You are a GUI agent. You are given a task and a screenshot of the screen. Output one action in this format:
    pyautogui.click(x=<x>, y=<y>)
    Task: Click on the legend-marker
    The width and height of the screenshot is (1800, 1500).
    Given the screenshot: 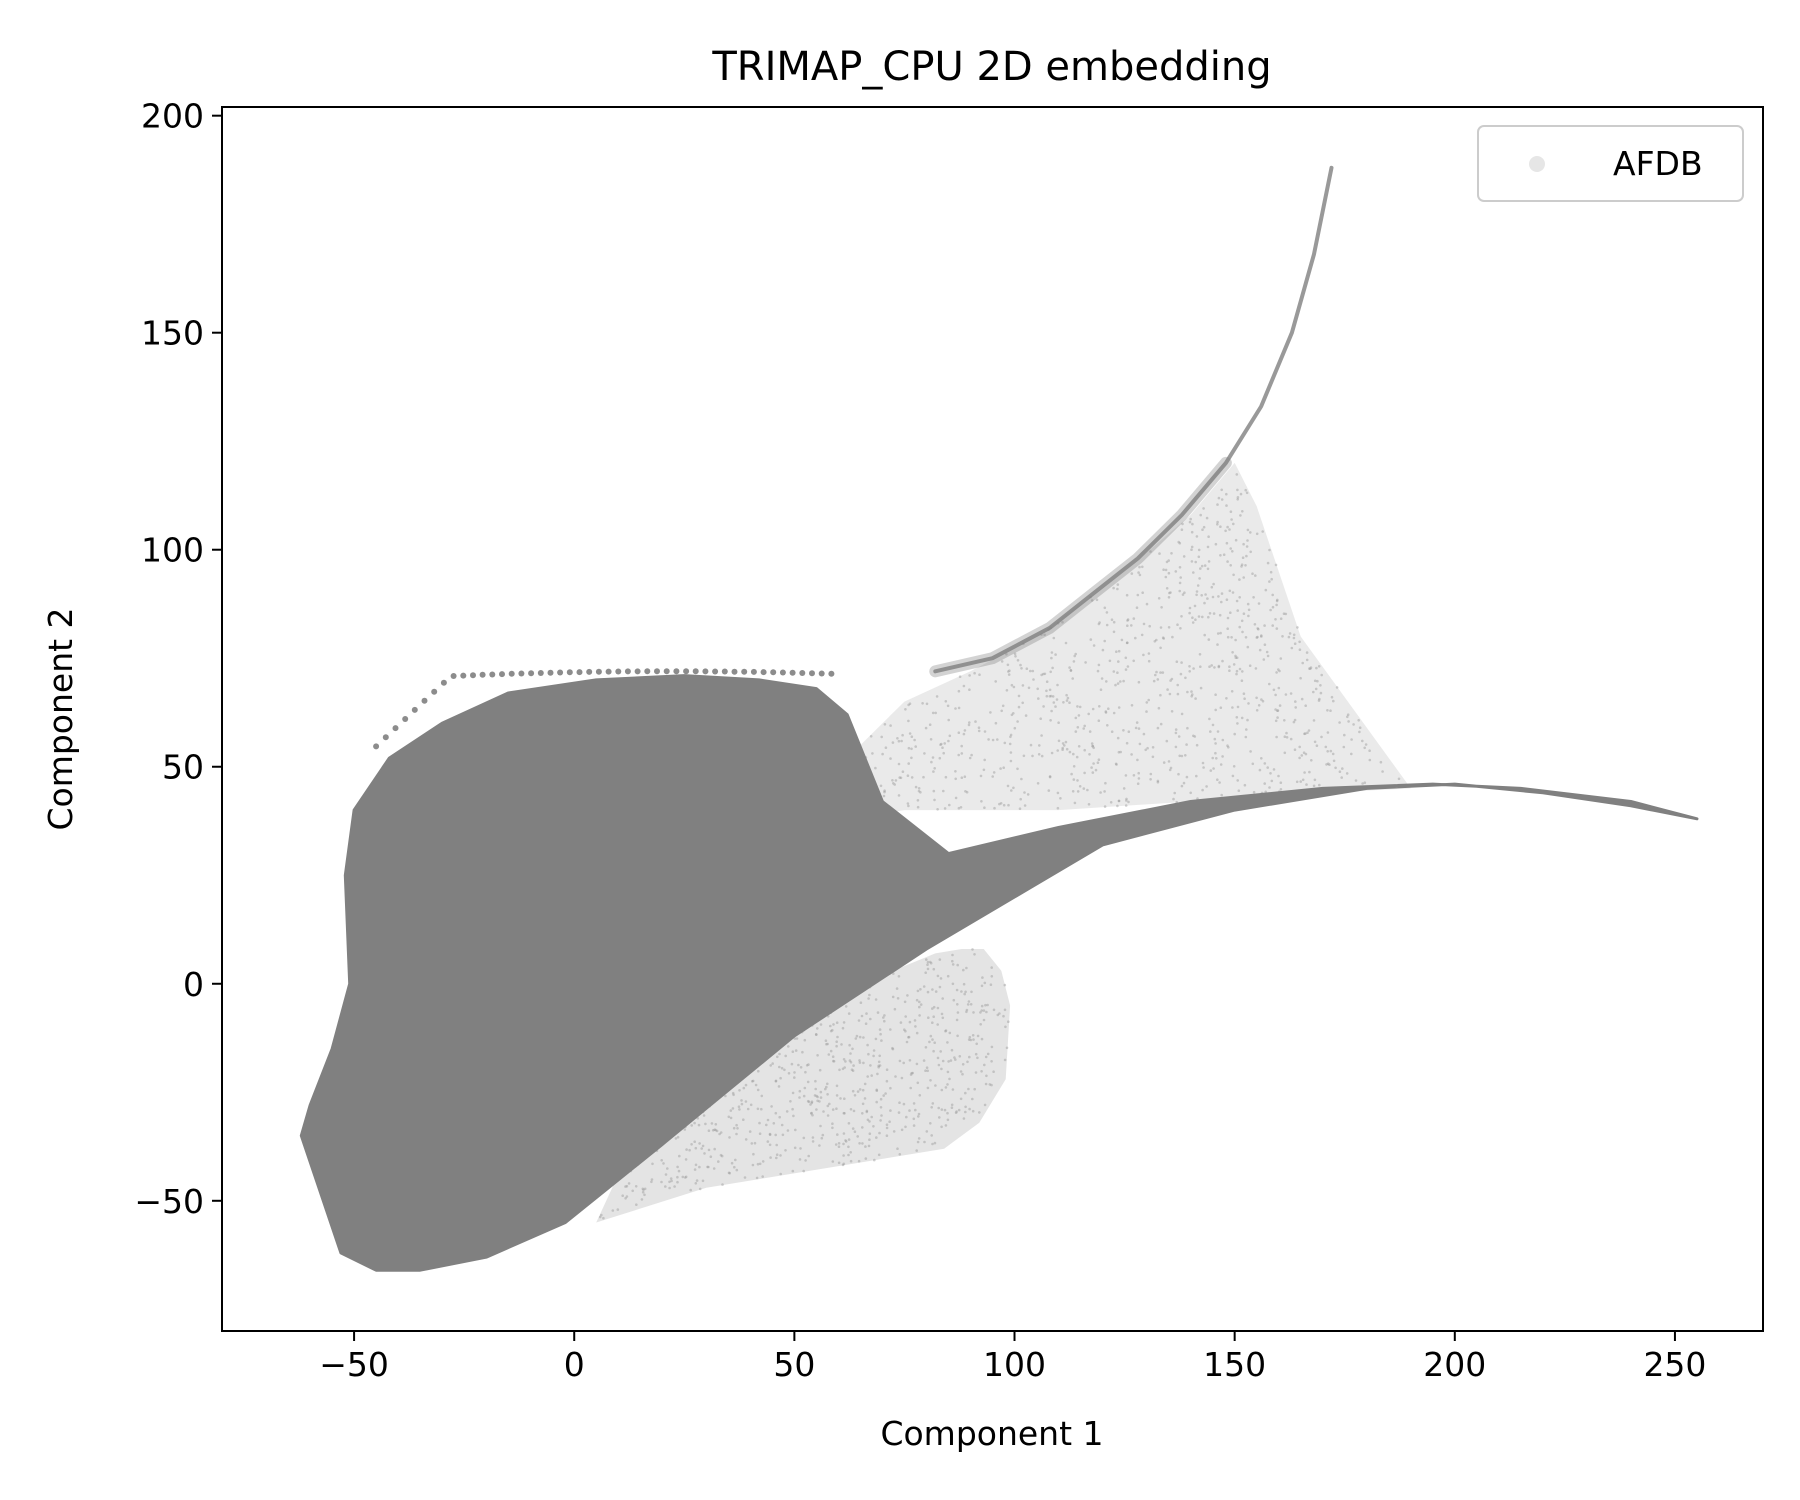 What is the action you would take?
    pyautogui.click(x=1537, y=164)
    